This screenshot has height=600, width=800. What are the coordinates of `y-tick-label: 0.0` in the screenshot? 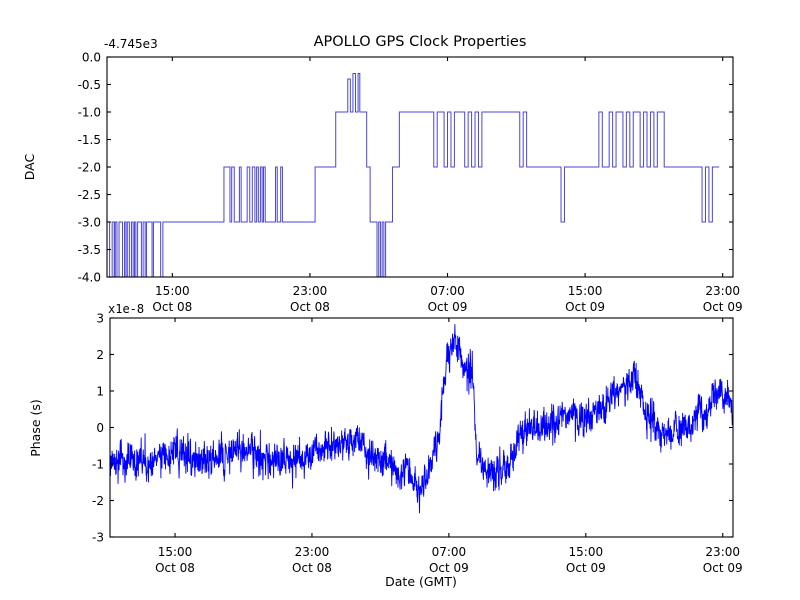 It's located at (91, 57).